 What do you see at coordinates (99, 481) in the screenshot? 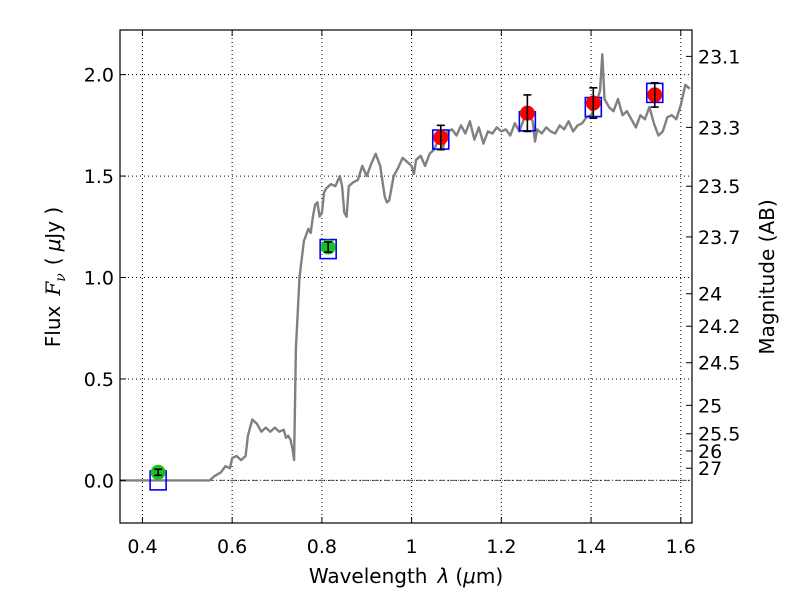
I see `y-tick-label: 0.0` at bounding box center [99, 481].